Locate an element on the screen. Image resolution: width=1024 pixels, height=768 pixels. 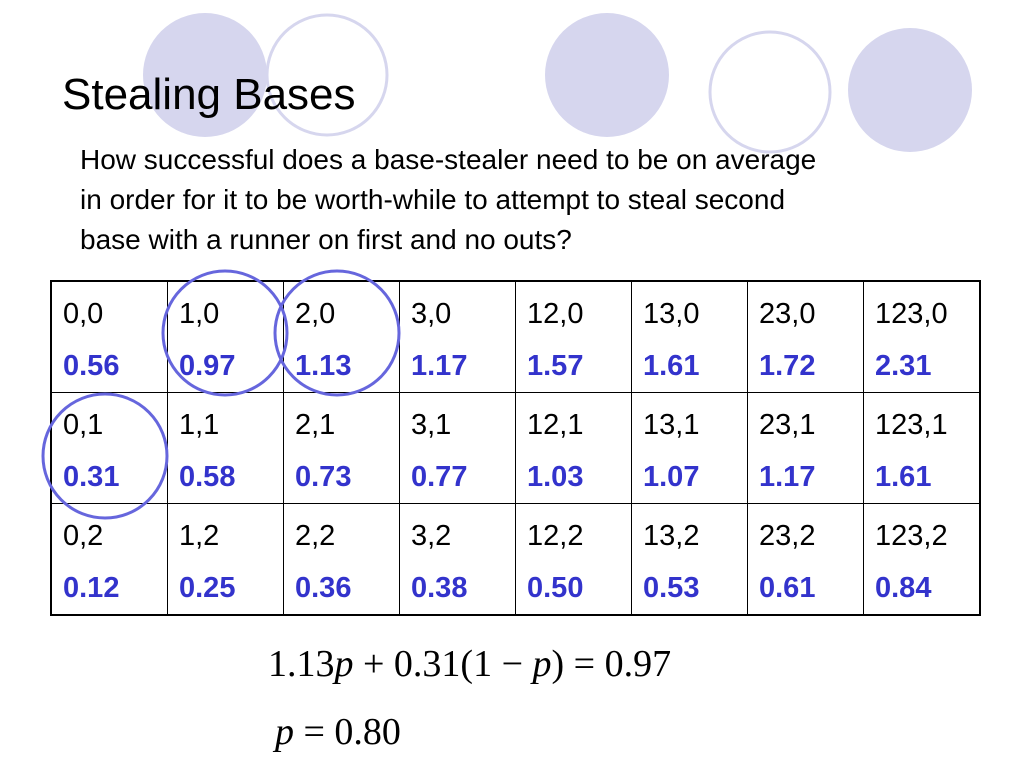
cell-value: 1.72 is located at coordinates (787, 366).